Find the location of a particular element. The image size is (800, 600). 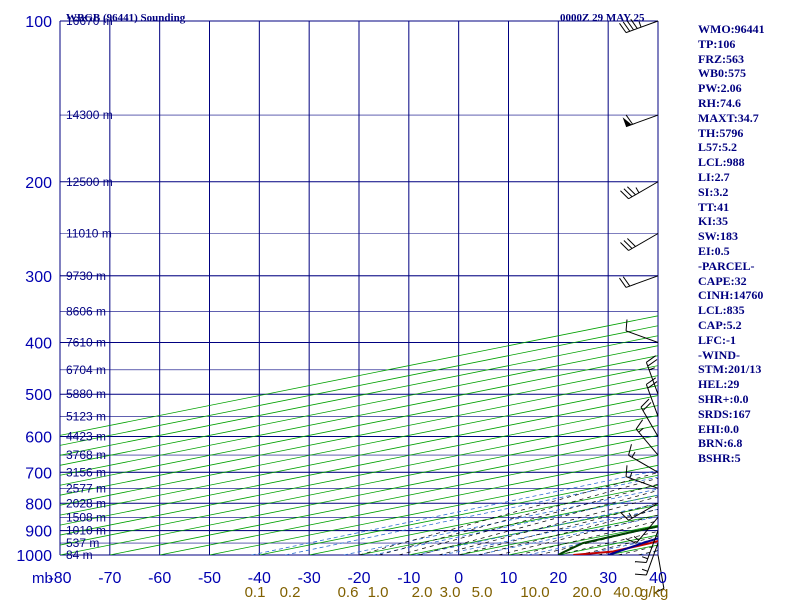

height-label: 5123 m is located at coordinates (86, 416).